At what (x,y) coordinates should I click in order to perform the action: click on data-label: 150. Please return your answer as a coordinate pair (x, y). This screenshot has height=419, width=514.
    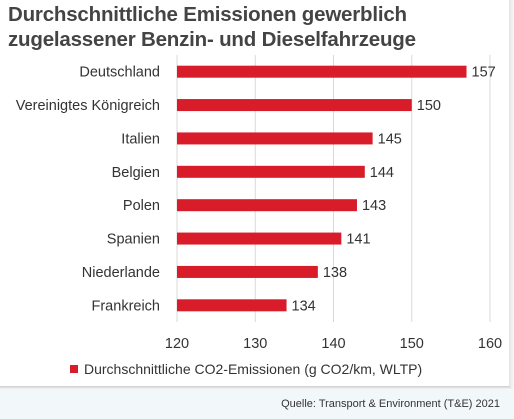
    Looking at the image, I should click on (429, 106).